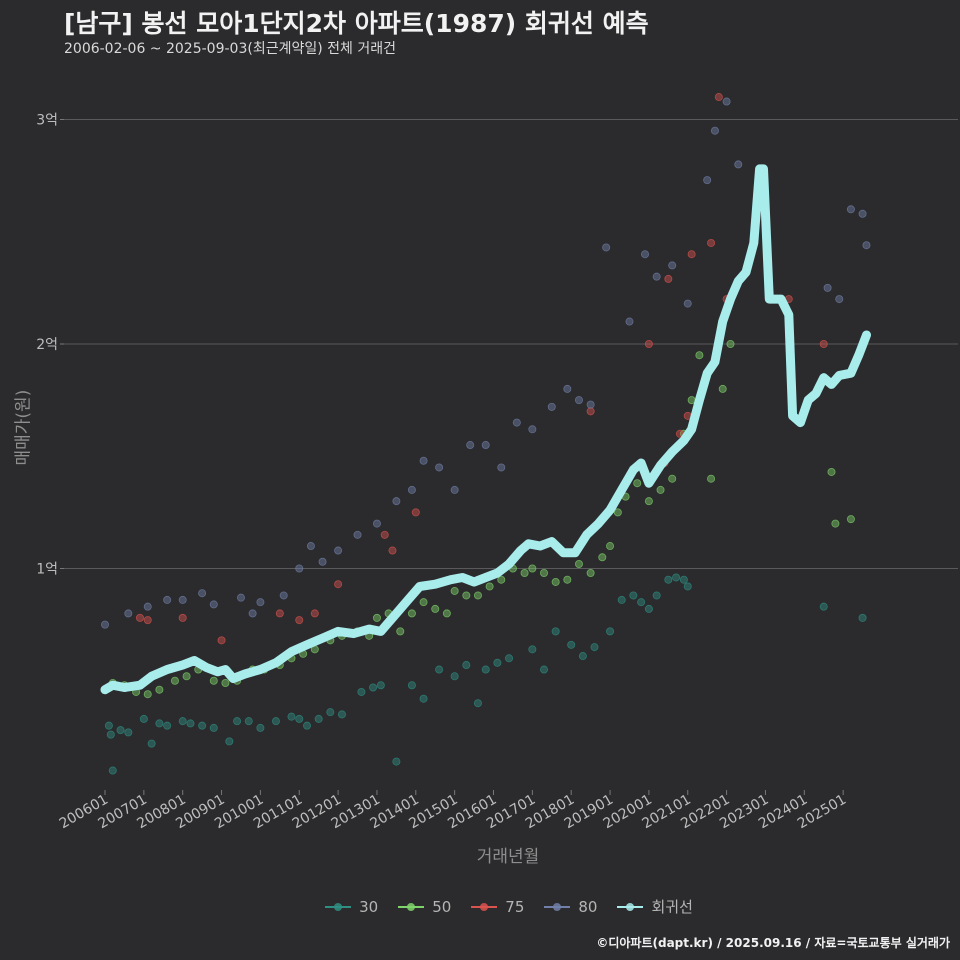 The image size is (960, 960). What do you see at coordinates (230, 49) in the screenshot?
I see `chart-subtitle: 2006-02-06 ~ 2025-09-03(최근계약일) 전체 거래건` at bounding box center [230, 49].